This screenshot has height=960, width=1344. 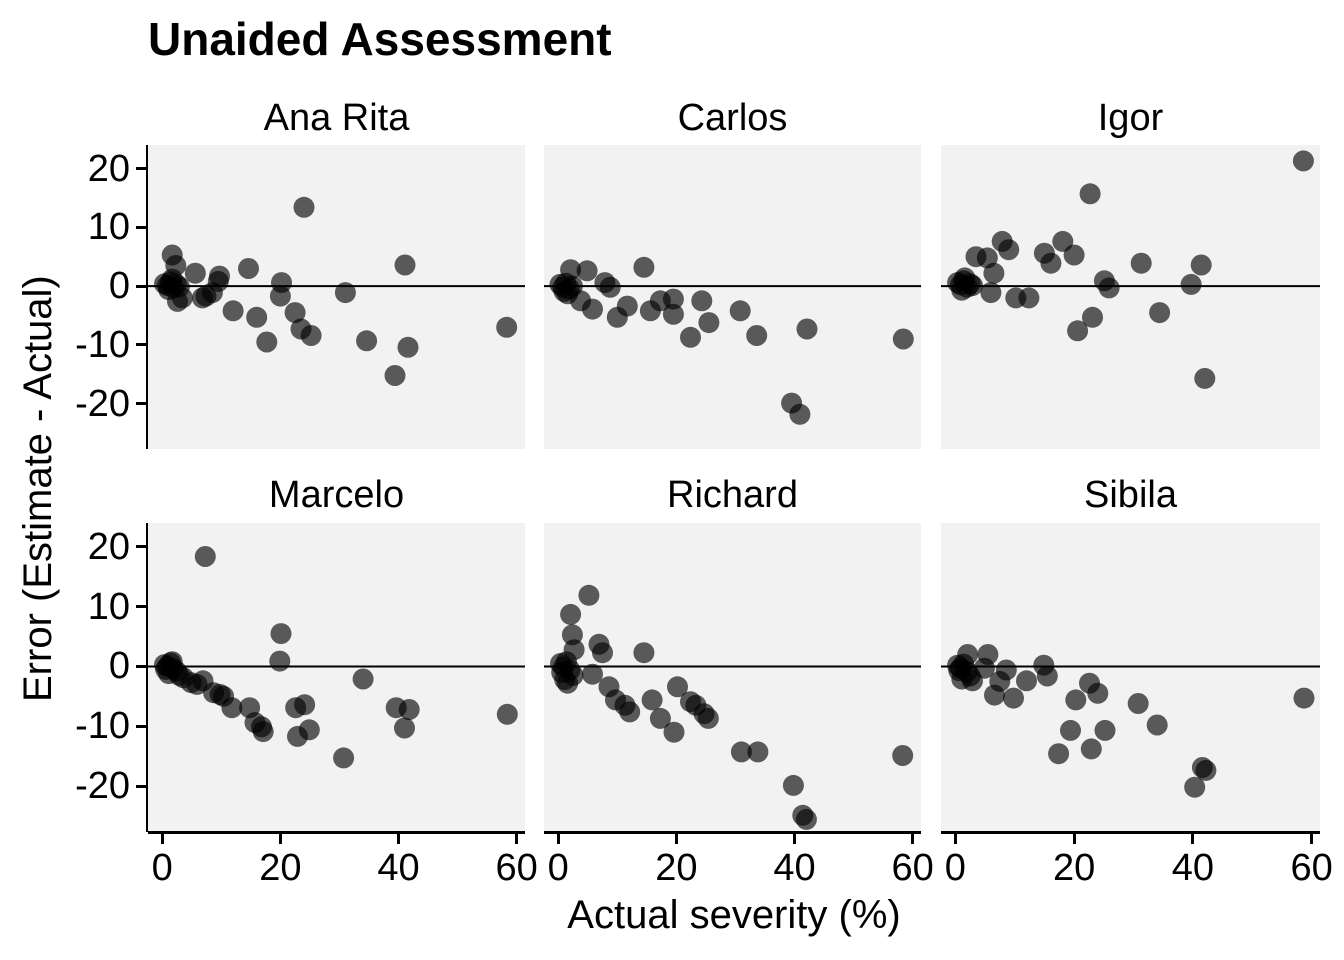 What do you see at coordinates (1130, 495) in the screenshot?
I see `facet-title-sibila: Sibila` at bounding box center [1130, 495].